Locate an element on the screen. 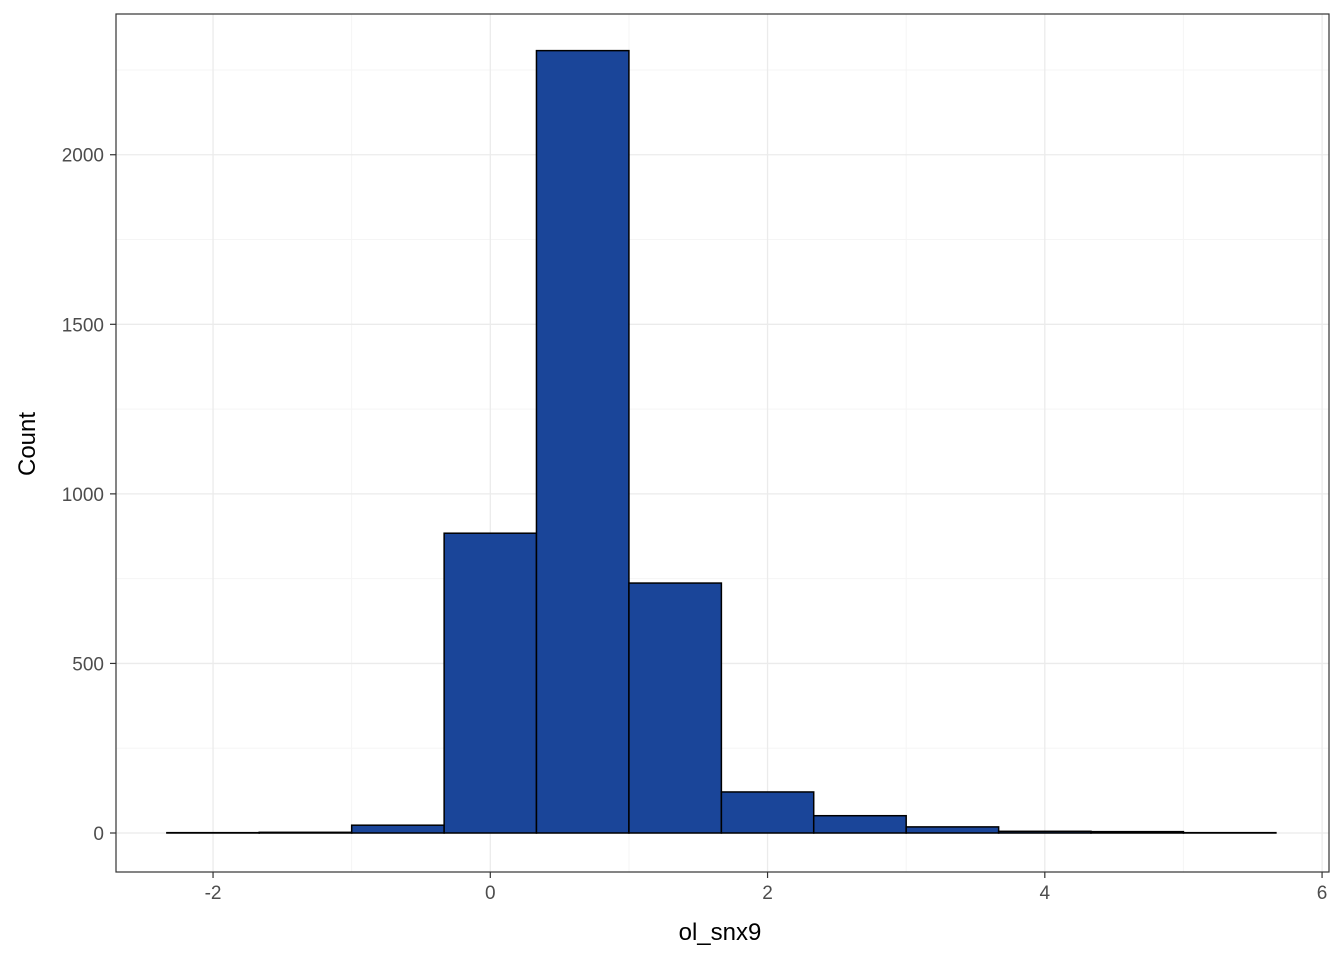 This screenshot has height=960, width=1344. x-tick-label: 2 is located at coordinates (767, 893).